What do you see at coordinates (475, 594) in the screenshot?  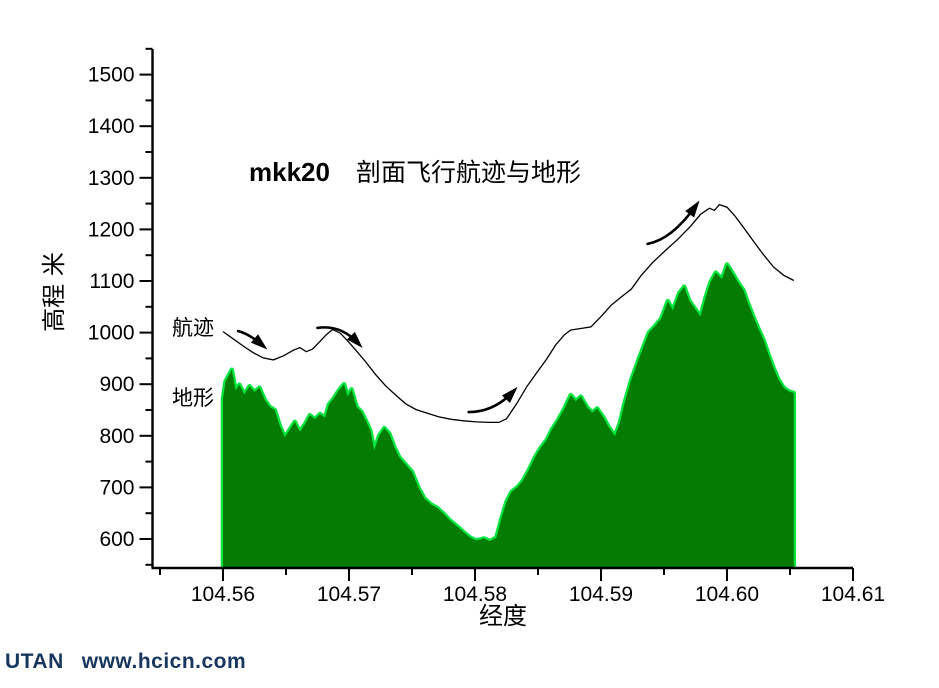 I see `x-tick-label: 104.58` at bounding box center [475, 594].